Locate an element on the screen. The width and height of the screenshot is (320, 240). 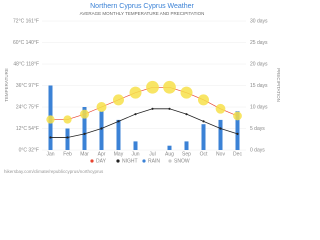
y2-tick-label: 20 days is located at coordinates (259, 64).